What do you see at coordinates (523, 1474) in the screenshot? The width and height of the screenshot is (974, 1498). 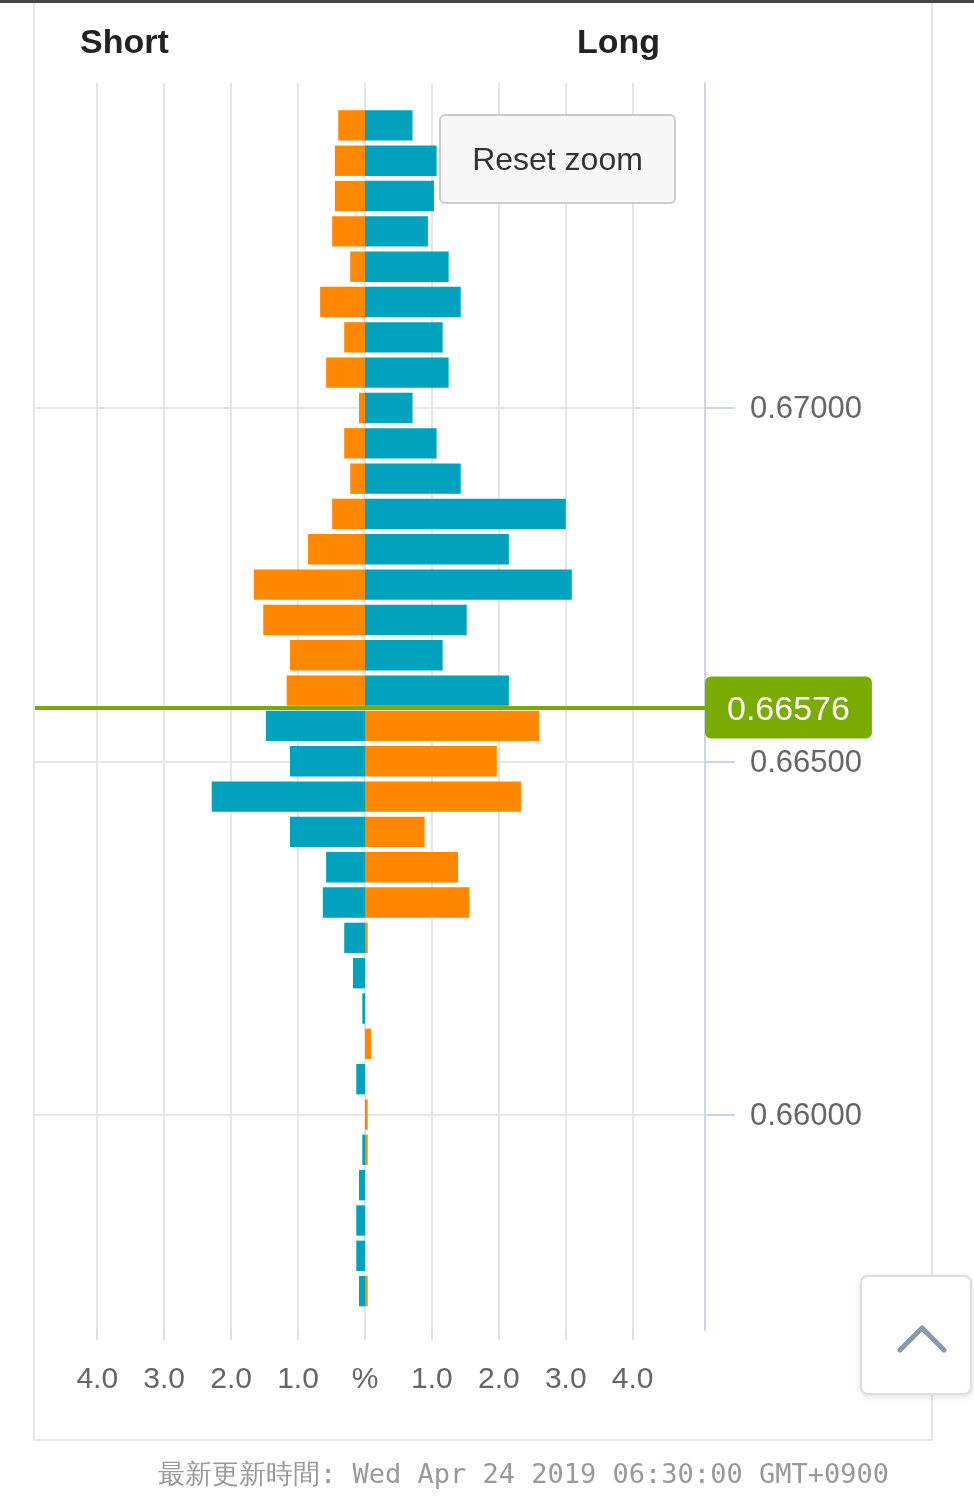 I see `text: 最新更新時間: Wed Apr 24 2019 06:30:00 GMT+0900` at bounding box center [523, 1474].